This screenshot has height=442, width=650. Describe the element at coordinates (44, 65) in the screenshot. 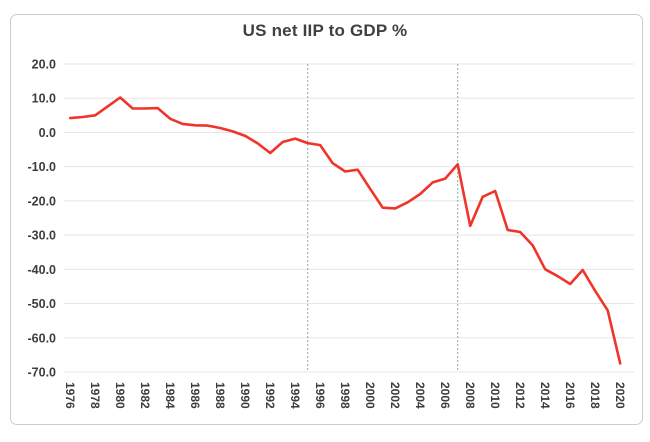

I see `y-axis-tick-label: 20.0` at that location.